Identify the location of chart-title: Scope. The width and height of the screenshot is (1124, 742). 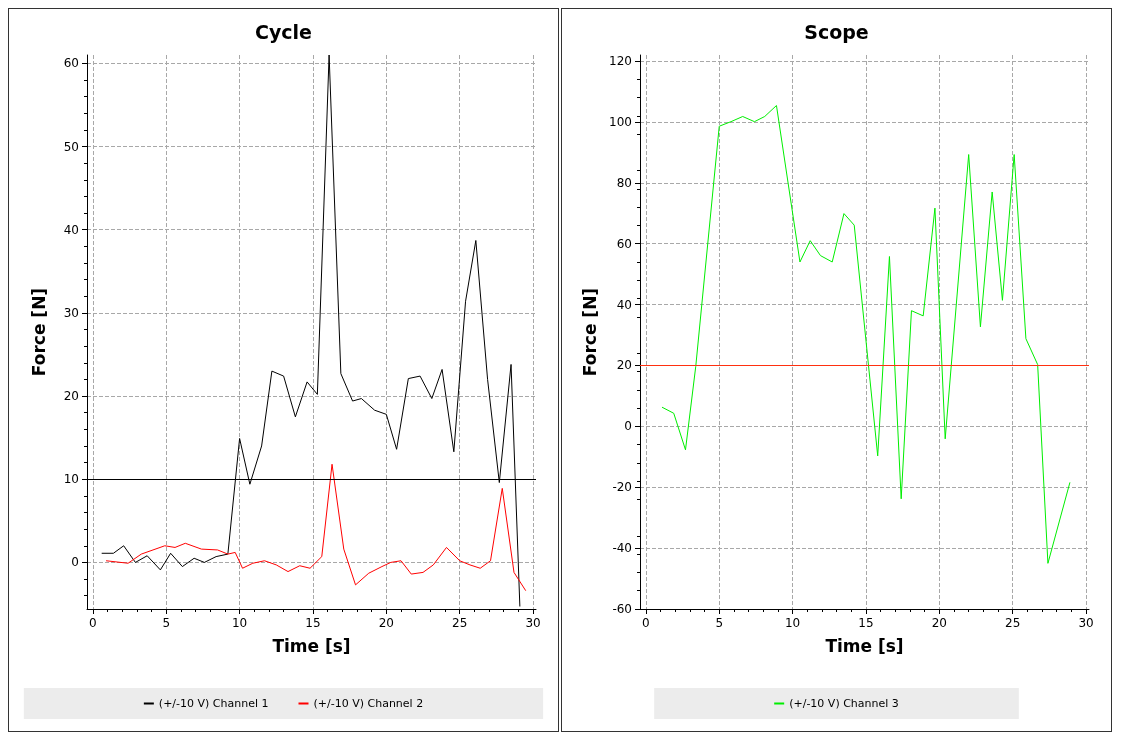
(836, 31).